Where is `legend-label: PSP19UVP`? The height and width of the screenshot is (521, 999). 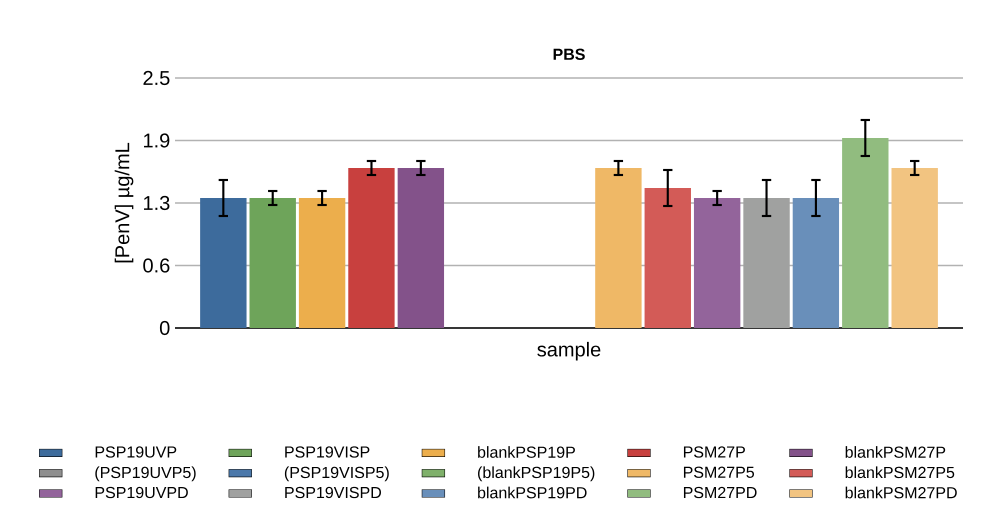 legend-label: PSP19UVP is located at coordinates (136, 452).